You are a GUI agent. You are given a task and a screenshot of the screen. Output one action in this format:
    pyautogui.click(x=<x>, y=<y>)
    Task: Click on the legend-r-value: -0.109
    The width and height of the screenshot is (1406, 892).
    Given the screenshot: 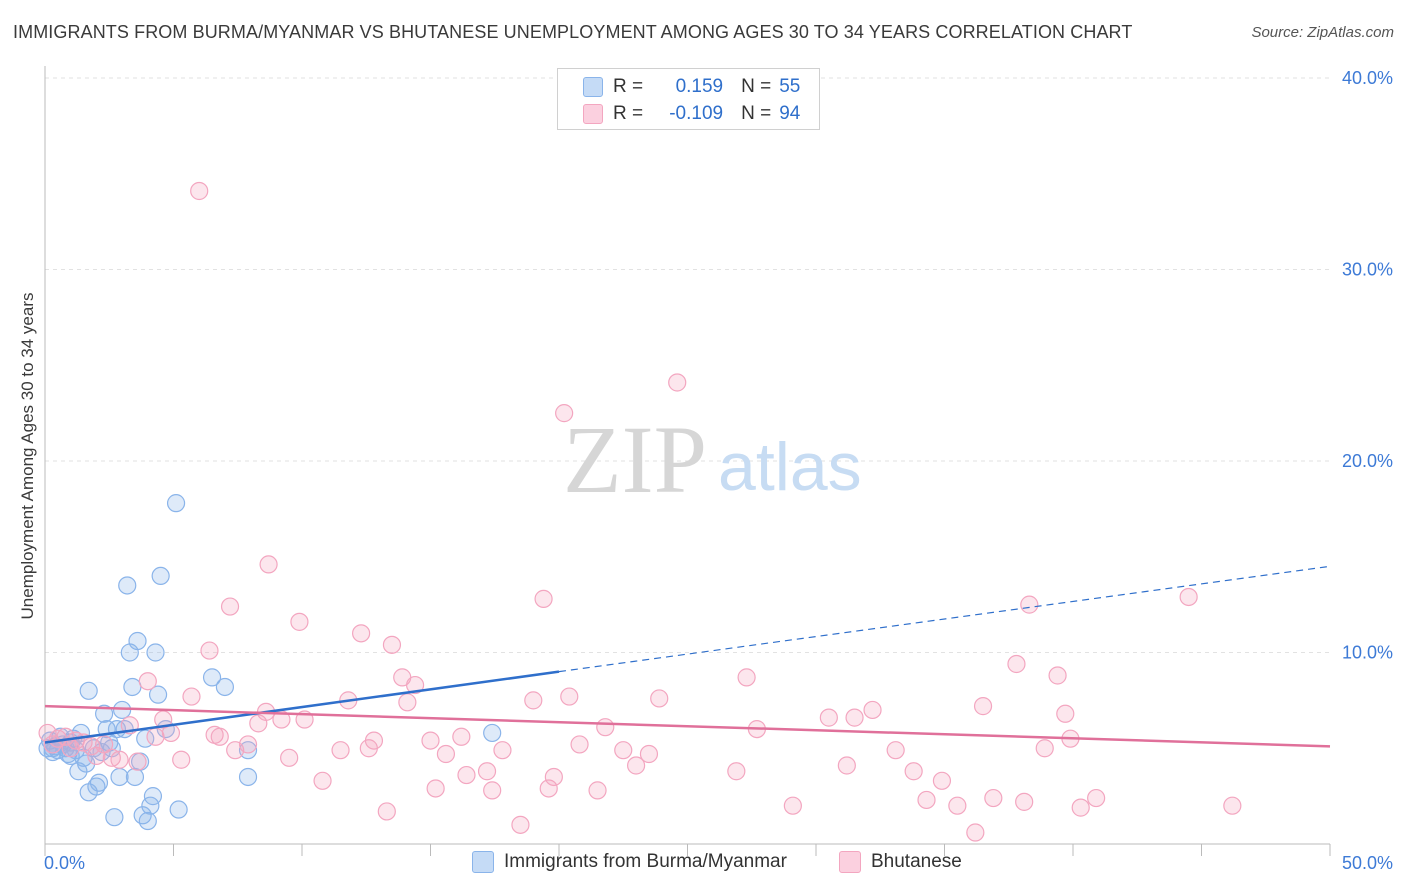 What is the action you would take?
    pyautogui.click(x=696, y=113)
    